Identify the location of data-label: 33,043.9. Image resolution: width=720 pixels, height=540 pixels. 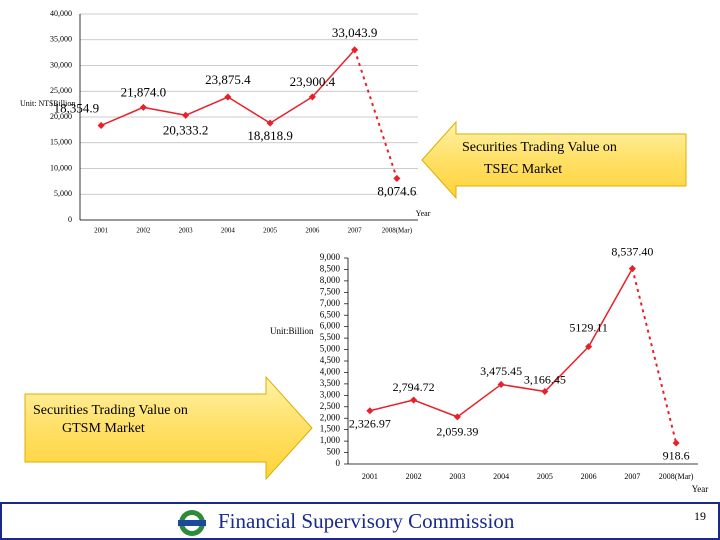
(355, 32).